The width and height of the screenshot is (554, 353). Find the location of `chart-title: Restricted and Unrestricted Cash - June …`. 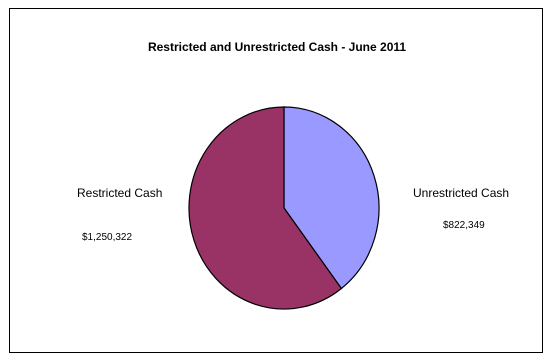

chart-title: Restricted and Unrestricted Cash - June … is located at coordinates (277, 47).